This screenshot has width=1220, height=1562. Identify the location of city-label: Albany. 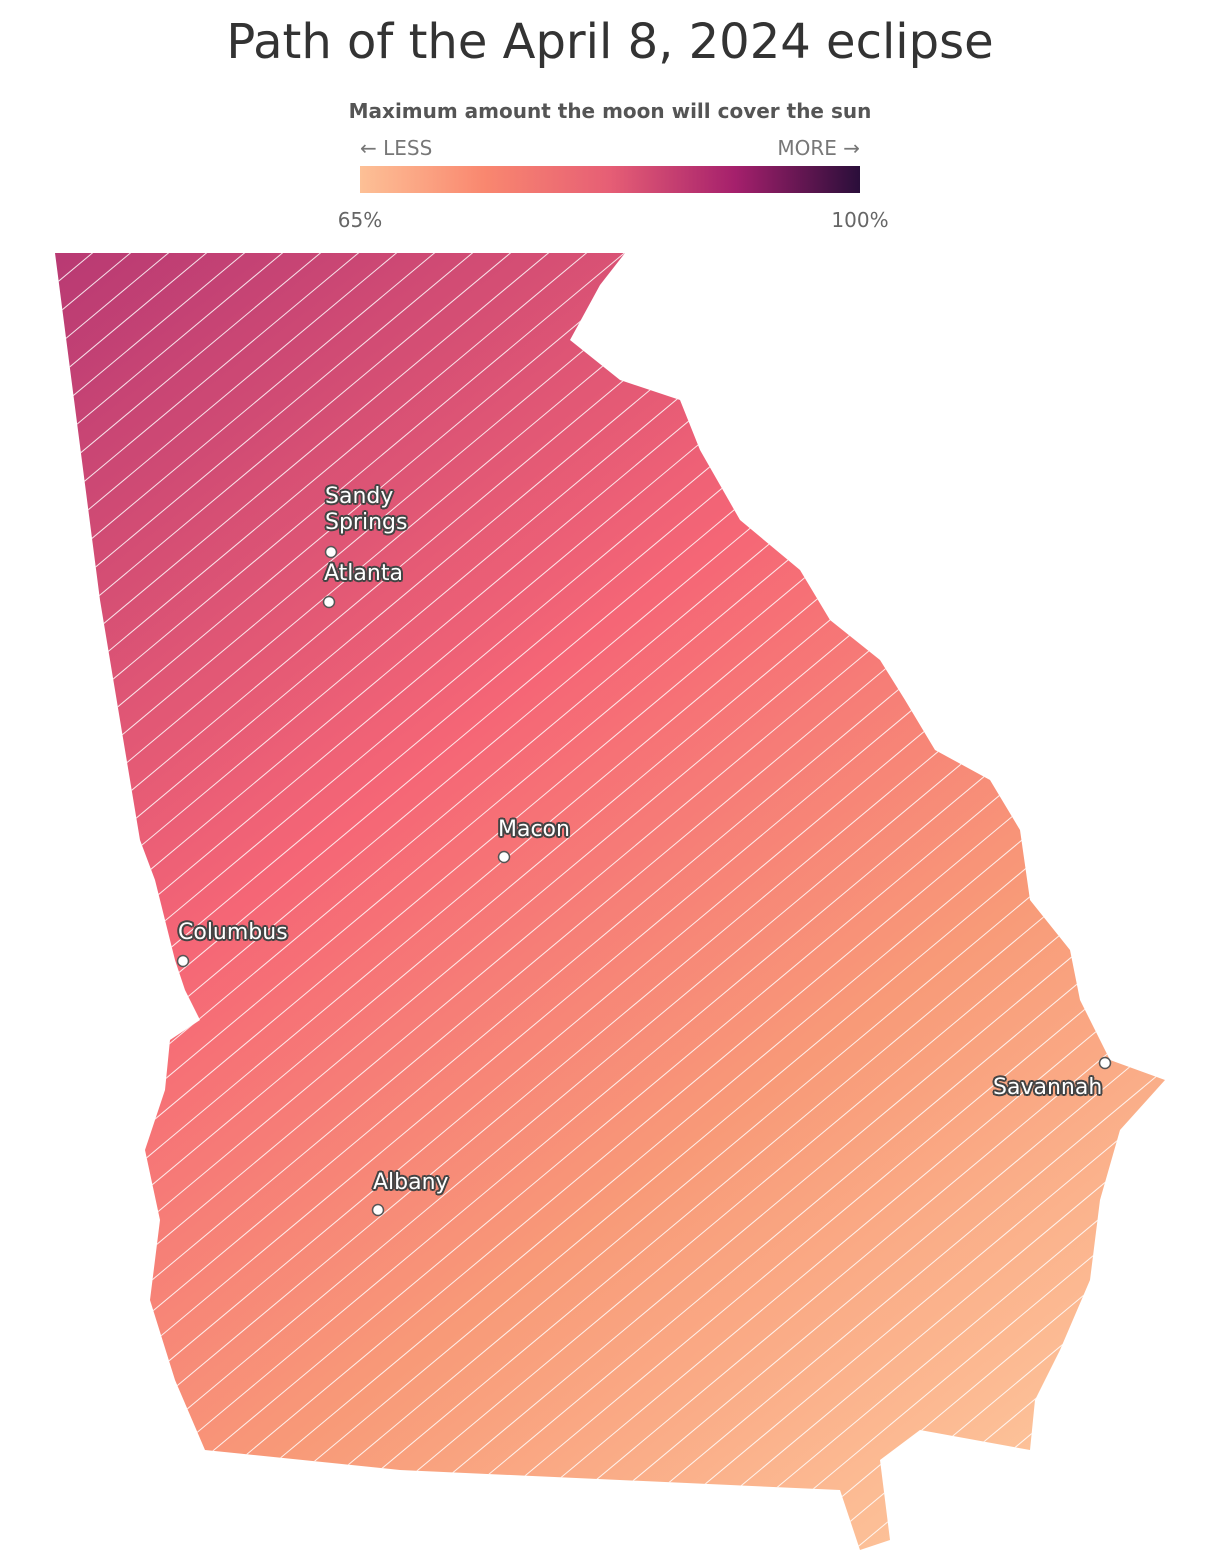
(411, 1182).